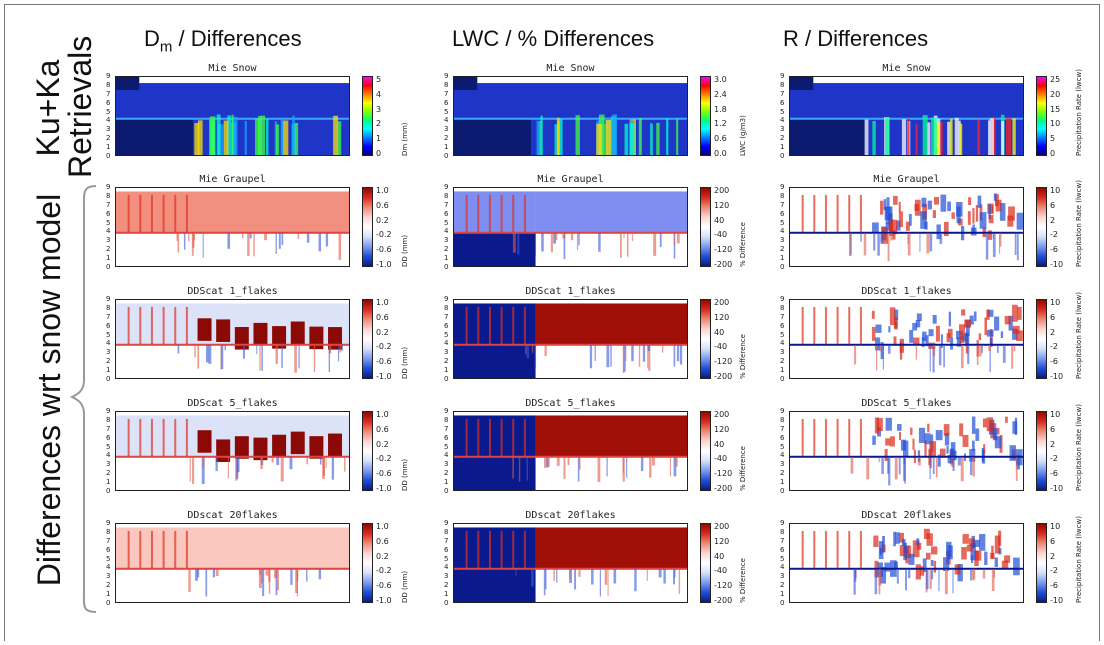 This screenshot has height=645, width=1104. I want to click on colorbar-tick-label: -200, so click(723, 376).